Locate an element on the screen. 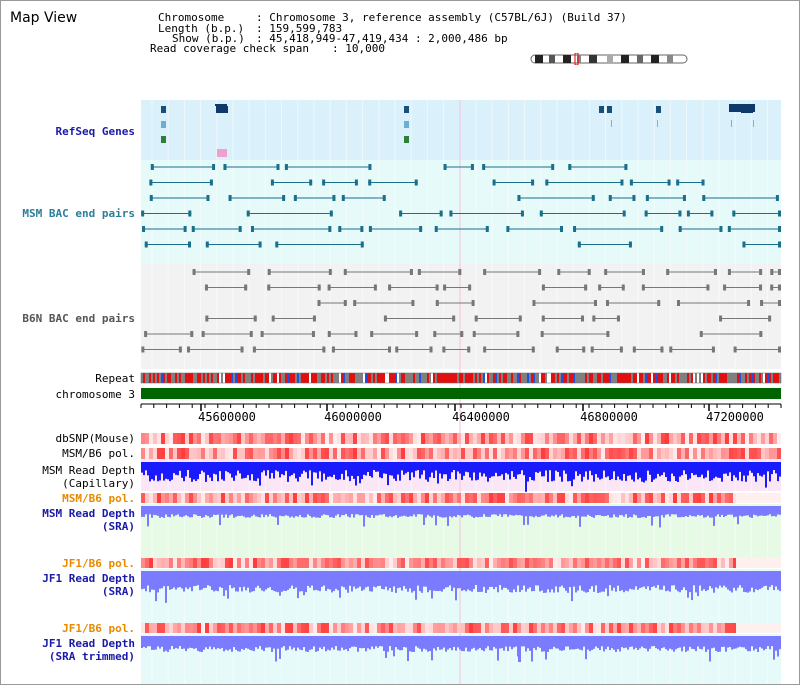  chromosome-ideogram is located at coordinates (610, 59).